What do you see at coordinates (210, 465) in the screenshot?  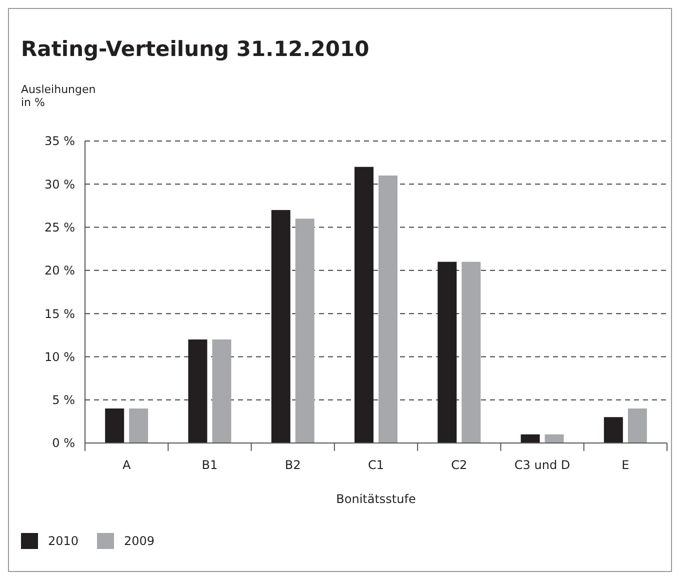 I see `x-tick-label: B1` at bounding box center [210, 465].